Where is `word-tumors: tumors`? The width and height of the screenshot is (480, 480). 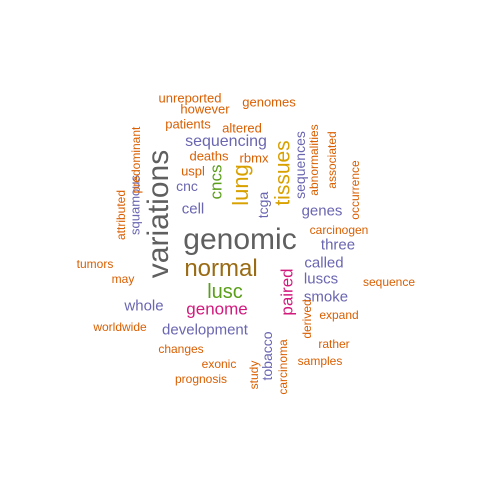 word-tumors: tumors is located at coordinates (95, 264).